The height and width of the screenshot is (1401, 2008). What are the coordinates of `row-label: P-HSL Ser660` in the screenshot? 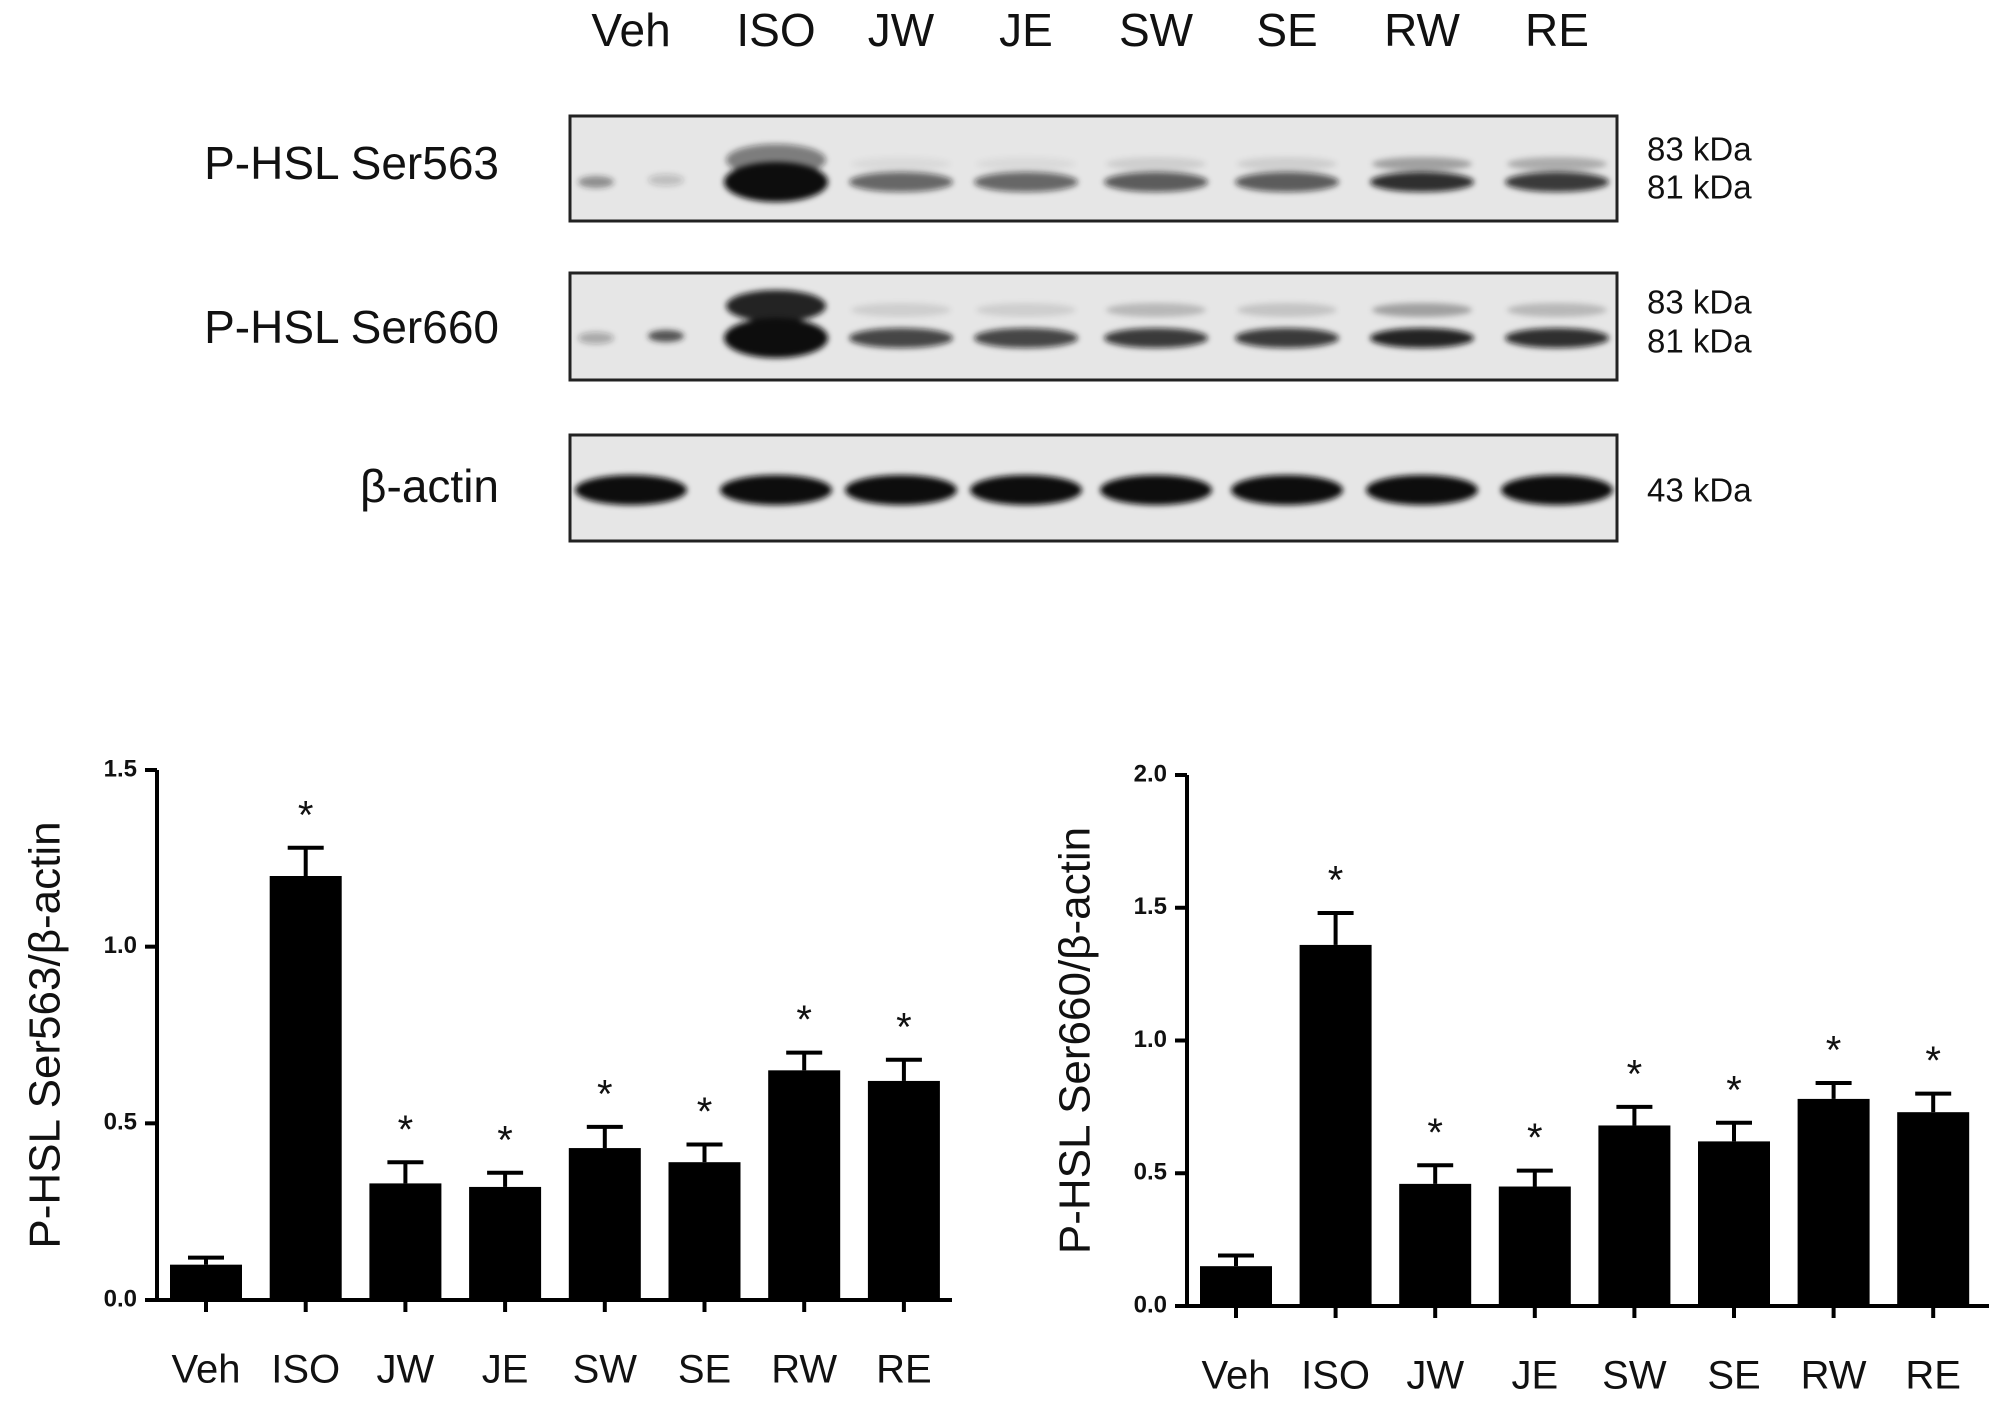 It's located at (351, 327).